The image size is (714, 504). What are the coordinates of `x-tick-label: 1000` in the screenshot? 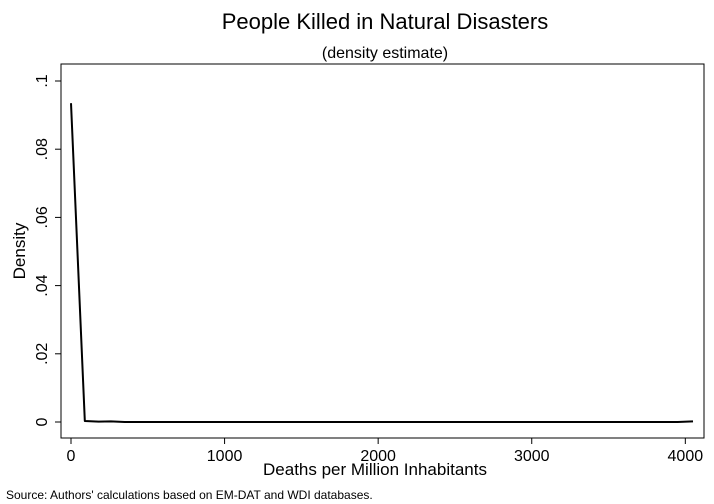 It's located at (225, 456).